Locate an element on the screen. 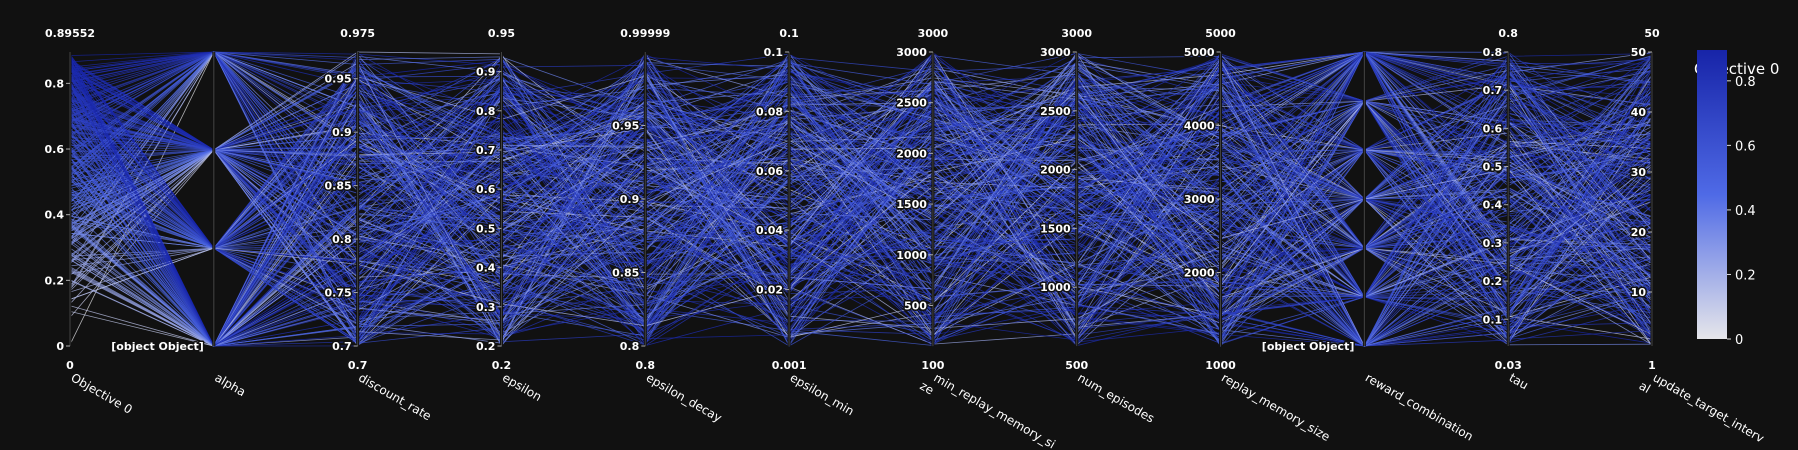  colorbar-tick-label: 0.8 is located at coordinates (1745, 82).